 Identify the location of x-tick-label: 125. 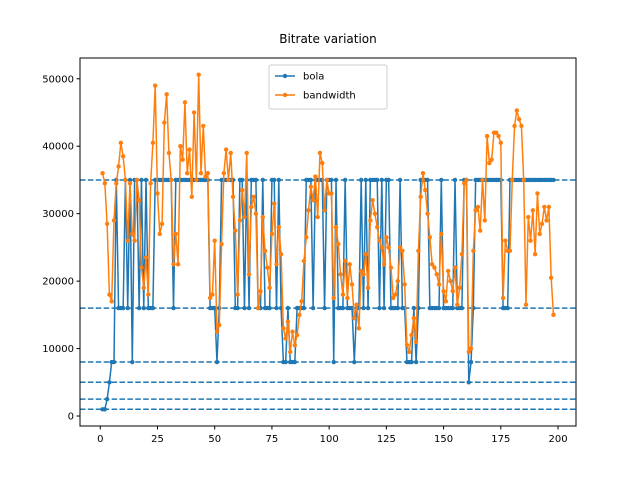
(386, 439).